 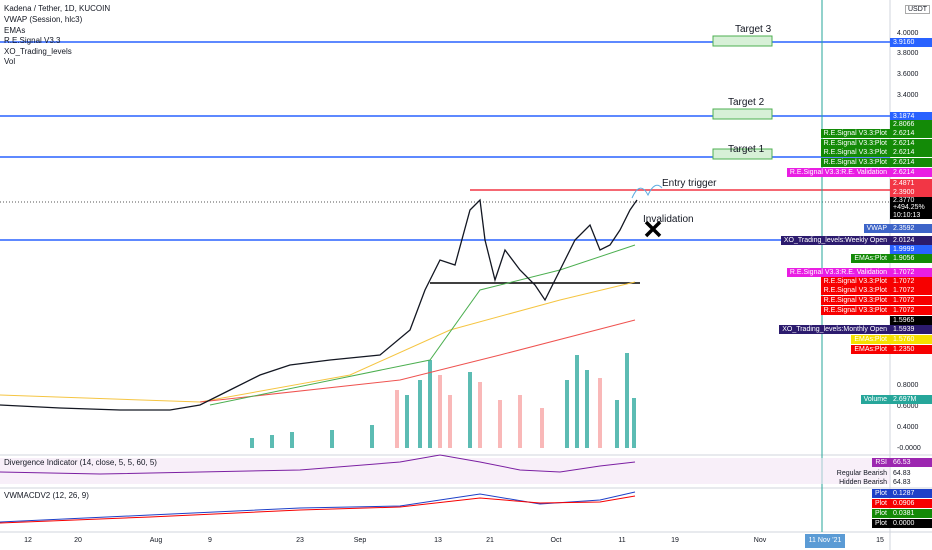 I want to click on label-value: 1.9056, so click(x=911, y=258).